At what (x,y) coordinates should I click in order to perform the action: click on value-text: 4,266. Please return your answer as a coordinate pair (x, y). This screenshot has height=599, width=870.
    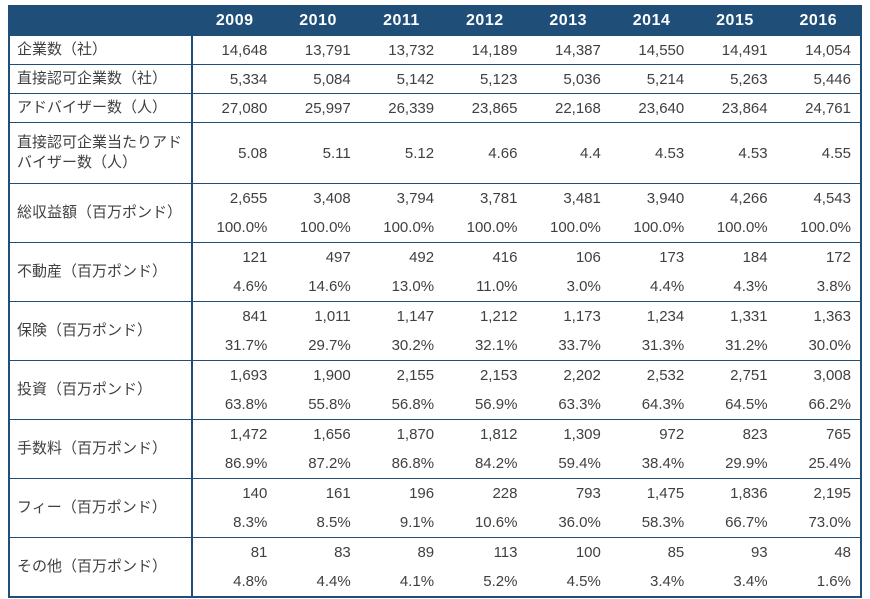
    Looking at the image, I should click on (749, 198).